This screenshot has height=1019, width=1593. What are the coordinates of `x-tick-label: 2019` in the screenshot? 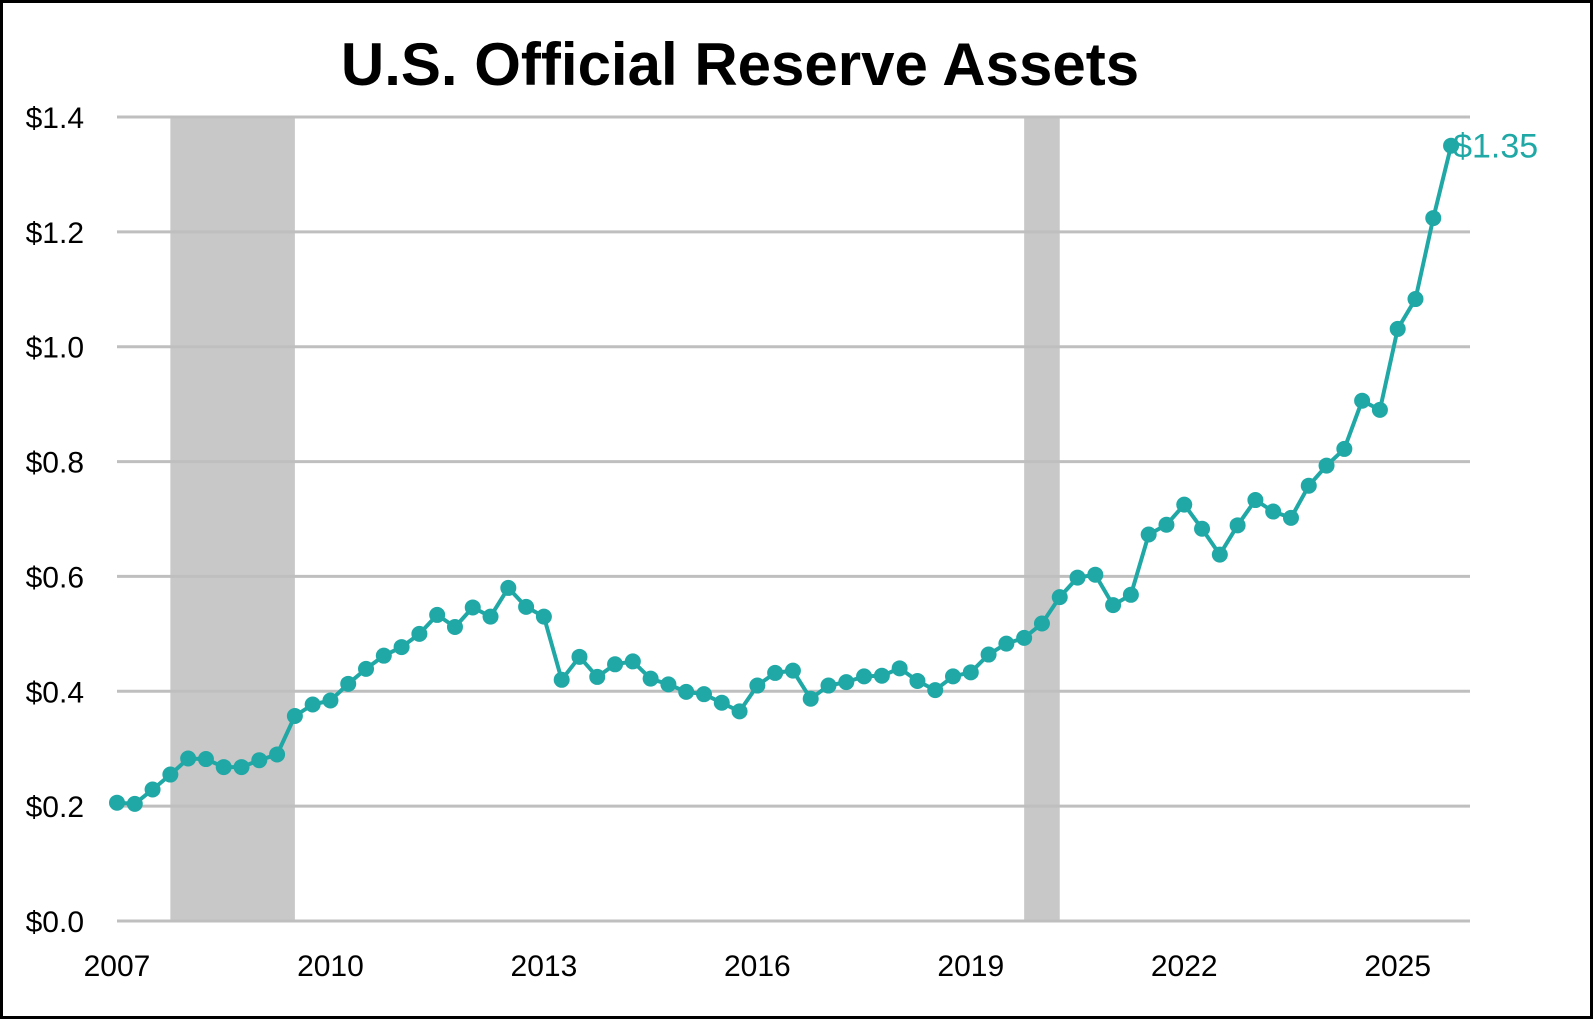 It's located at (970, 966).